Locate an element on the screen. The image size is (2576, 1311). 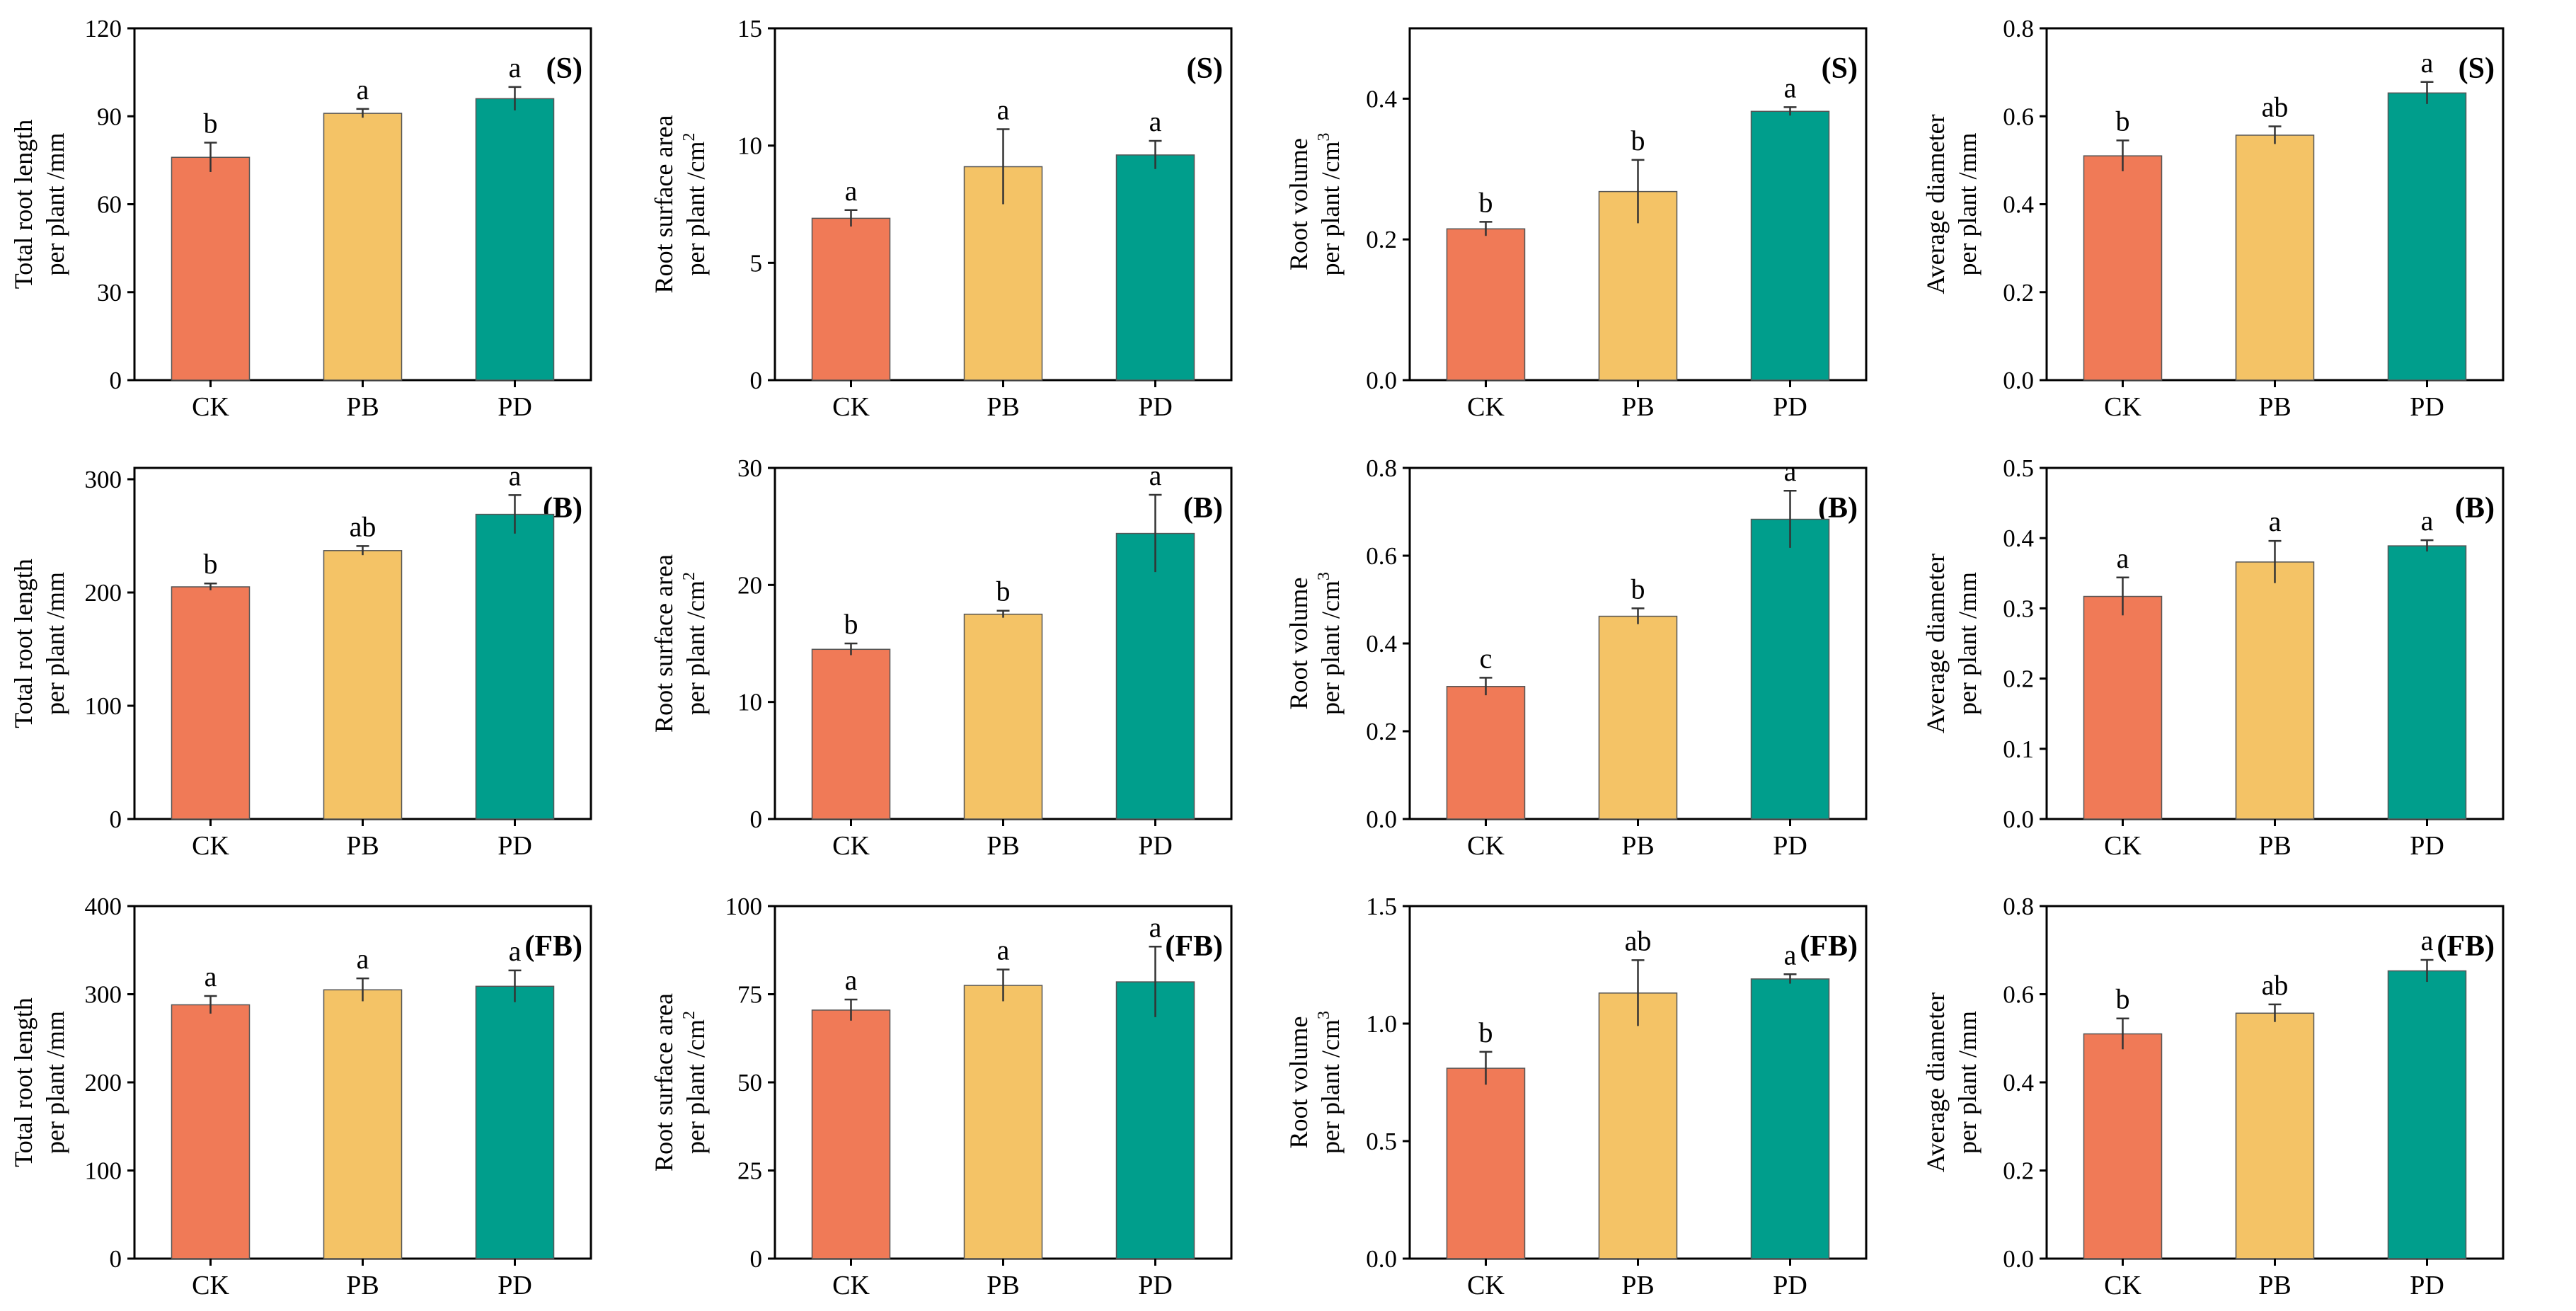
y-tick-label: 1.5 is located at coordinates (1382, 906).